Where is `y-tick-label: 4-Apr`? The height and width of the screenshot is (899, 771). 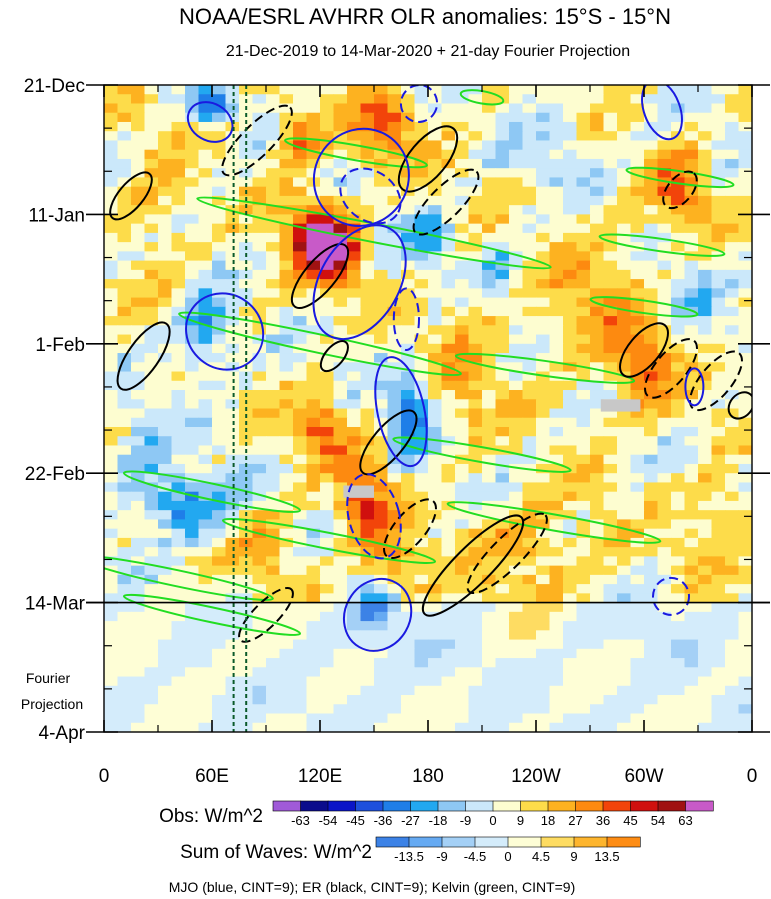
y-tick-label: 4-Apr is located at coordinates (62, 733).